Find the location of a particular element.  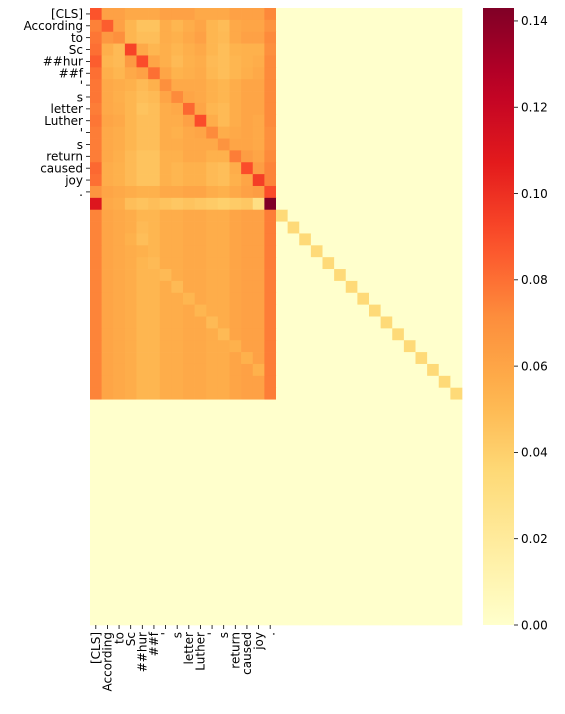

y-tick-label: According is located at coordinates (53, 26).